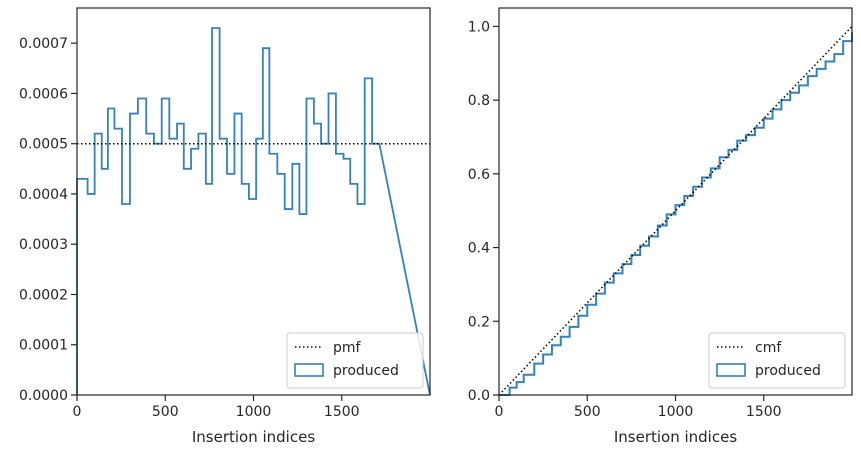 The width and height of the screenshot is (861, 453). Describe the element at coordinates (768, 348) in the screenshot. I see `legend-label-reference: cmf` at that location.